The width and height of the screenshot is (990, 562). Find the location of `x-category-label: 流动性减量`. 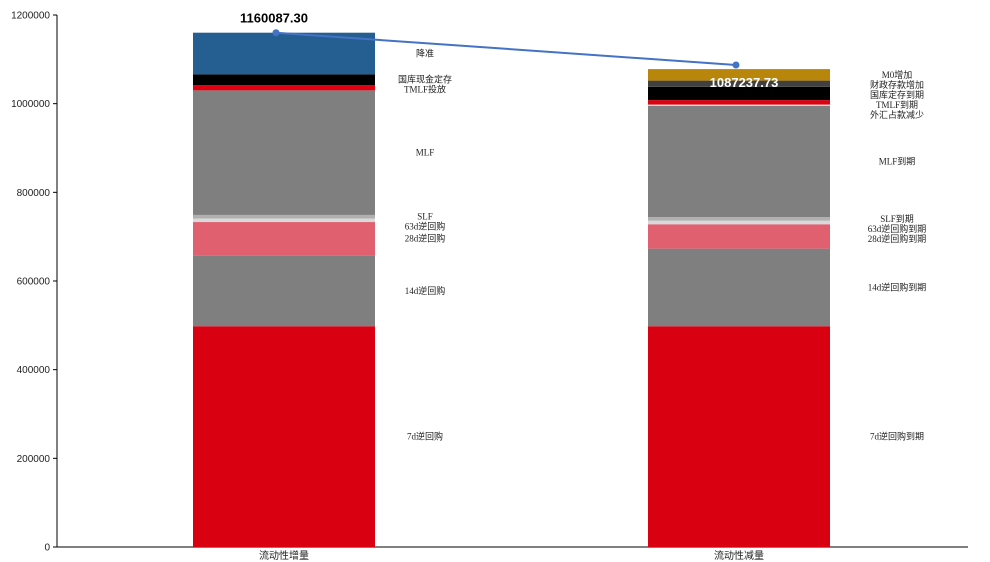

x-category-label: 流动性减量 is located at coordinates (739, 555).